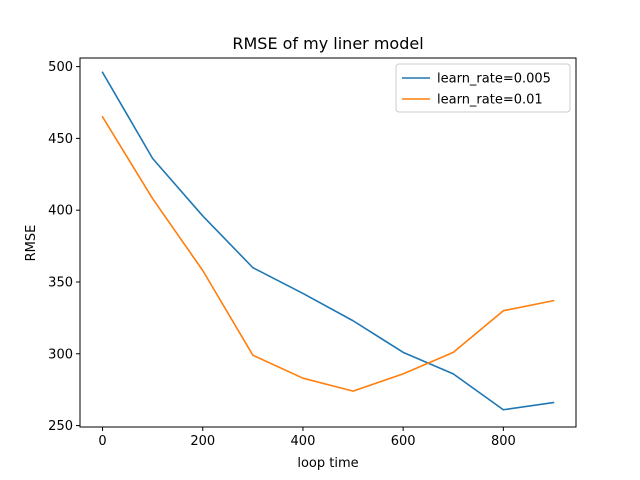  I want to click on y-axis-ticks: 250 300 350 400 450 500, so click(64, 247).